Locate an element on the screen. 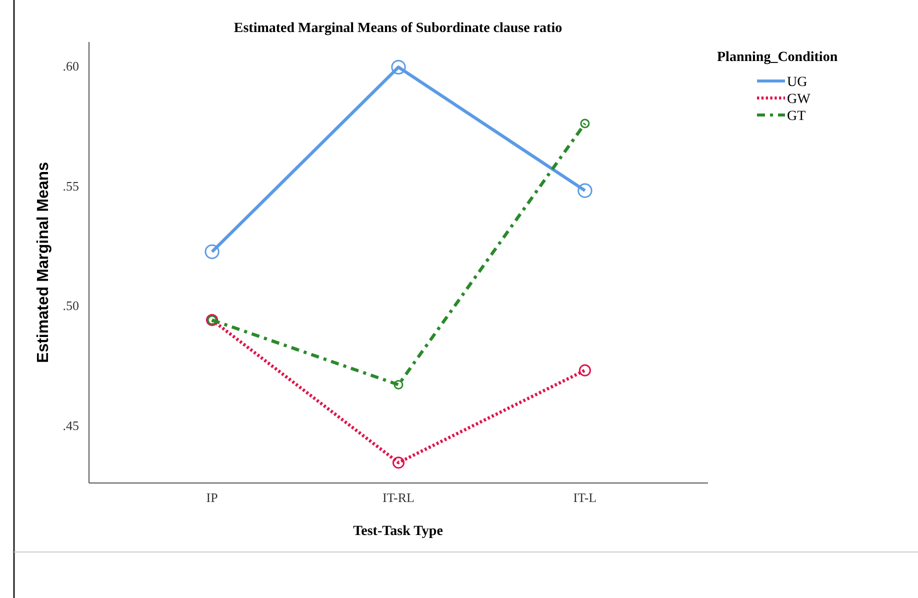 Image resolution: width=918 pixels, height=598 pixels. y-tick-label: .55 is located at coordinates (70, 186).